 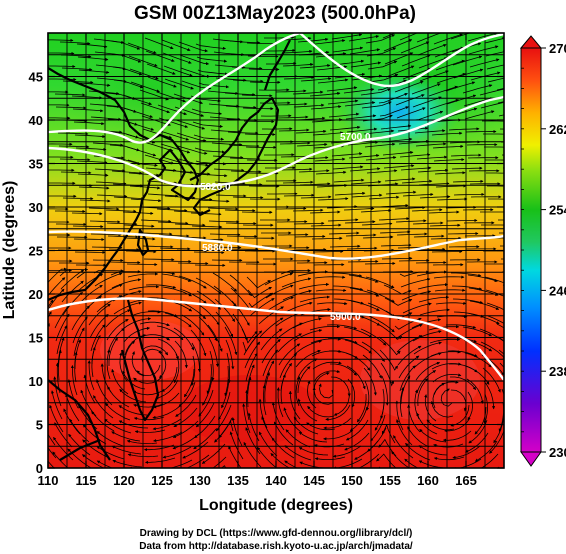 I want to click on japan-coast, so click(x=234, y=156).